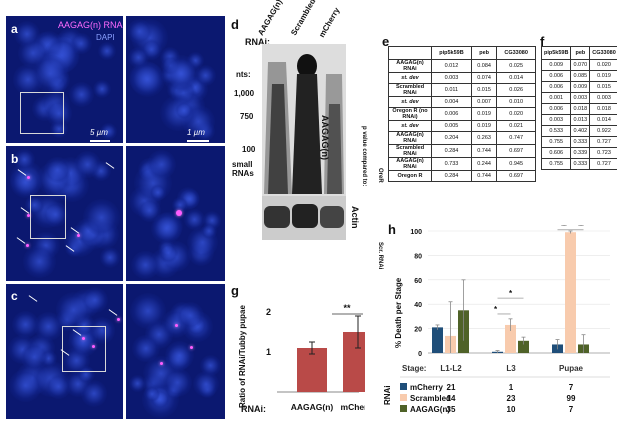  Describe the element at coordinates (451, 387) in the screenshot. I see `table-cell: 21` at that location.